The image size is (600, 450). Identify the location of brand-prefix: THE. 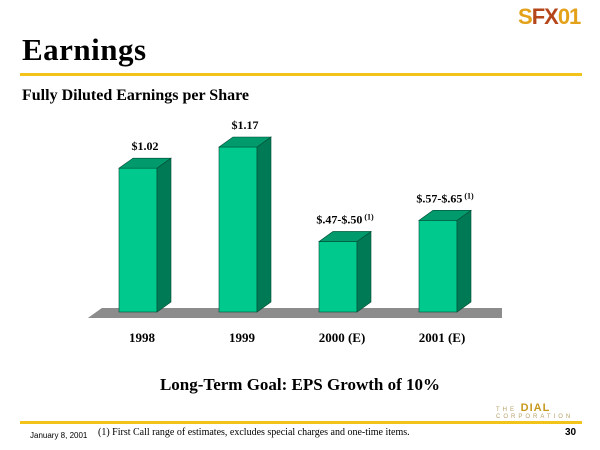
(506, 410).